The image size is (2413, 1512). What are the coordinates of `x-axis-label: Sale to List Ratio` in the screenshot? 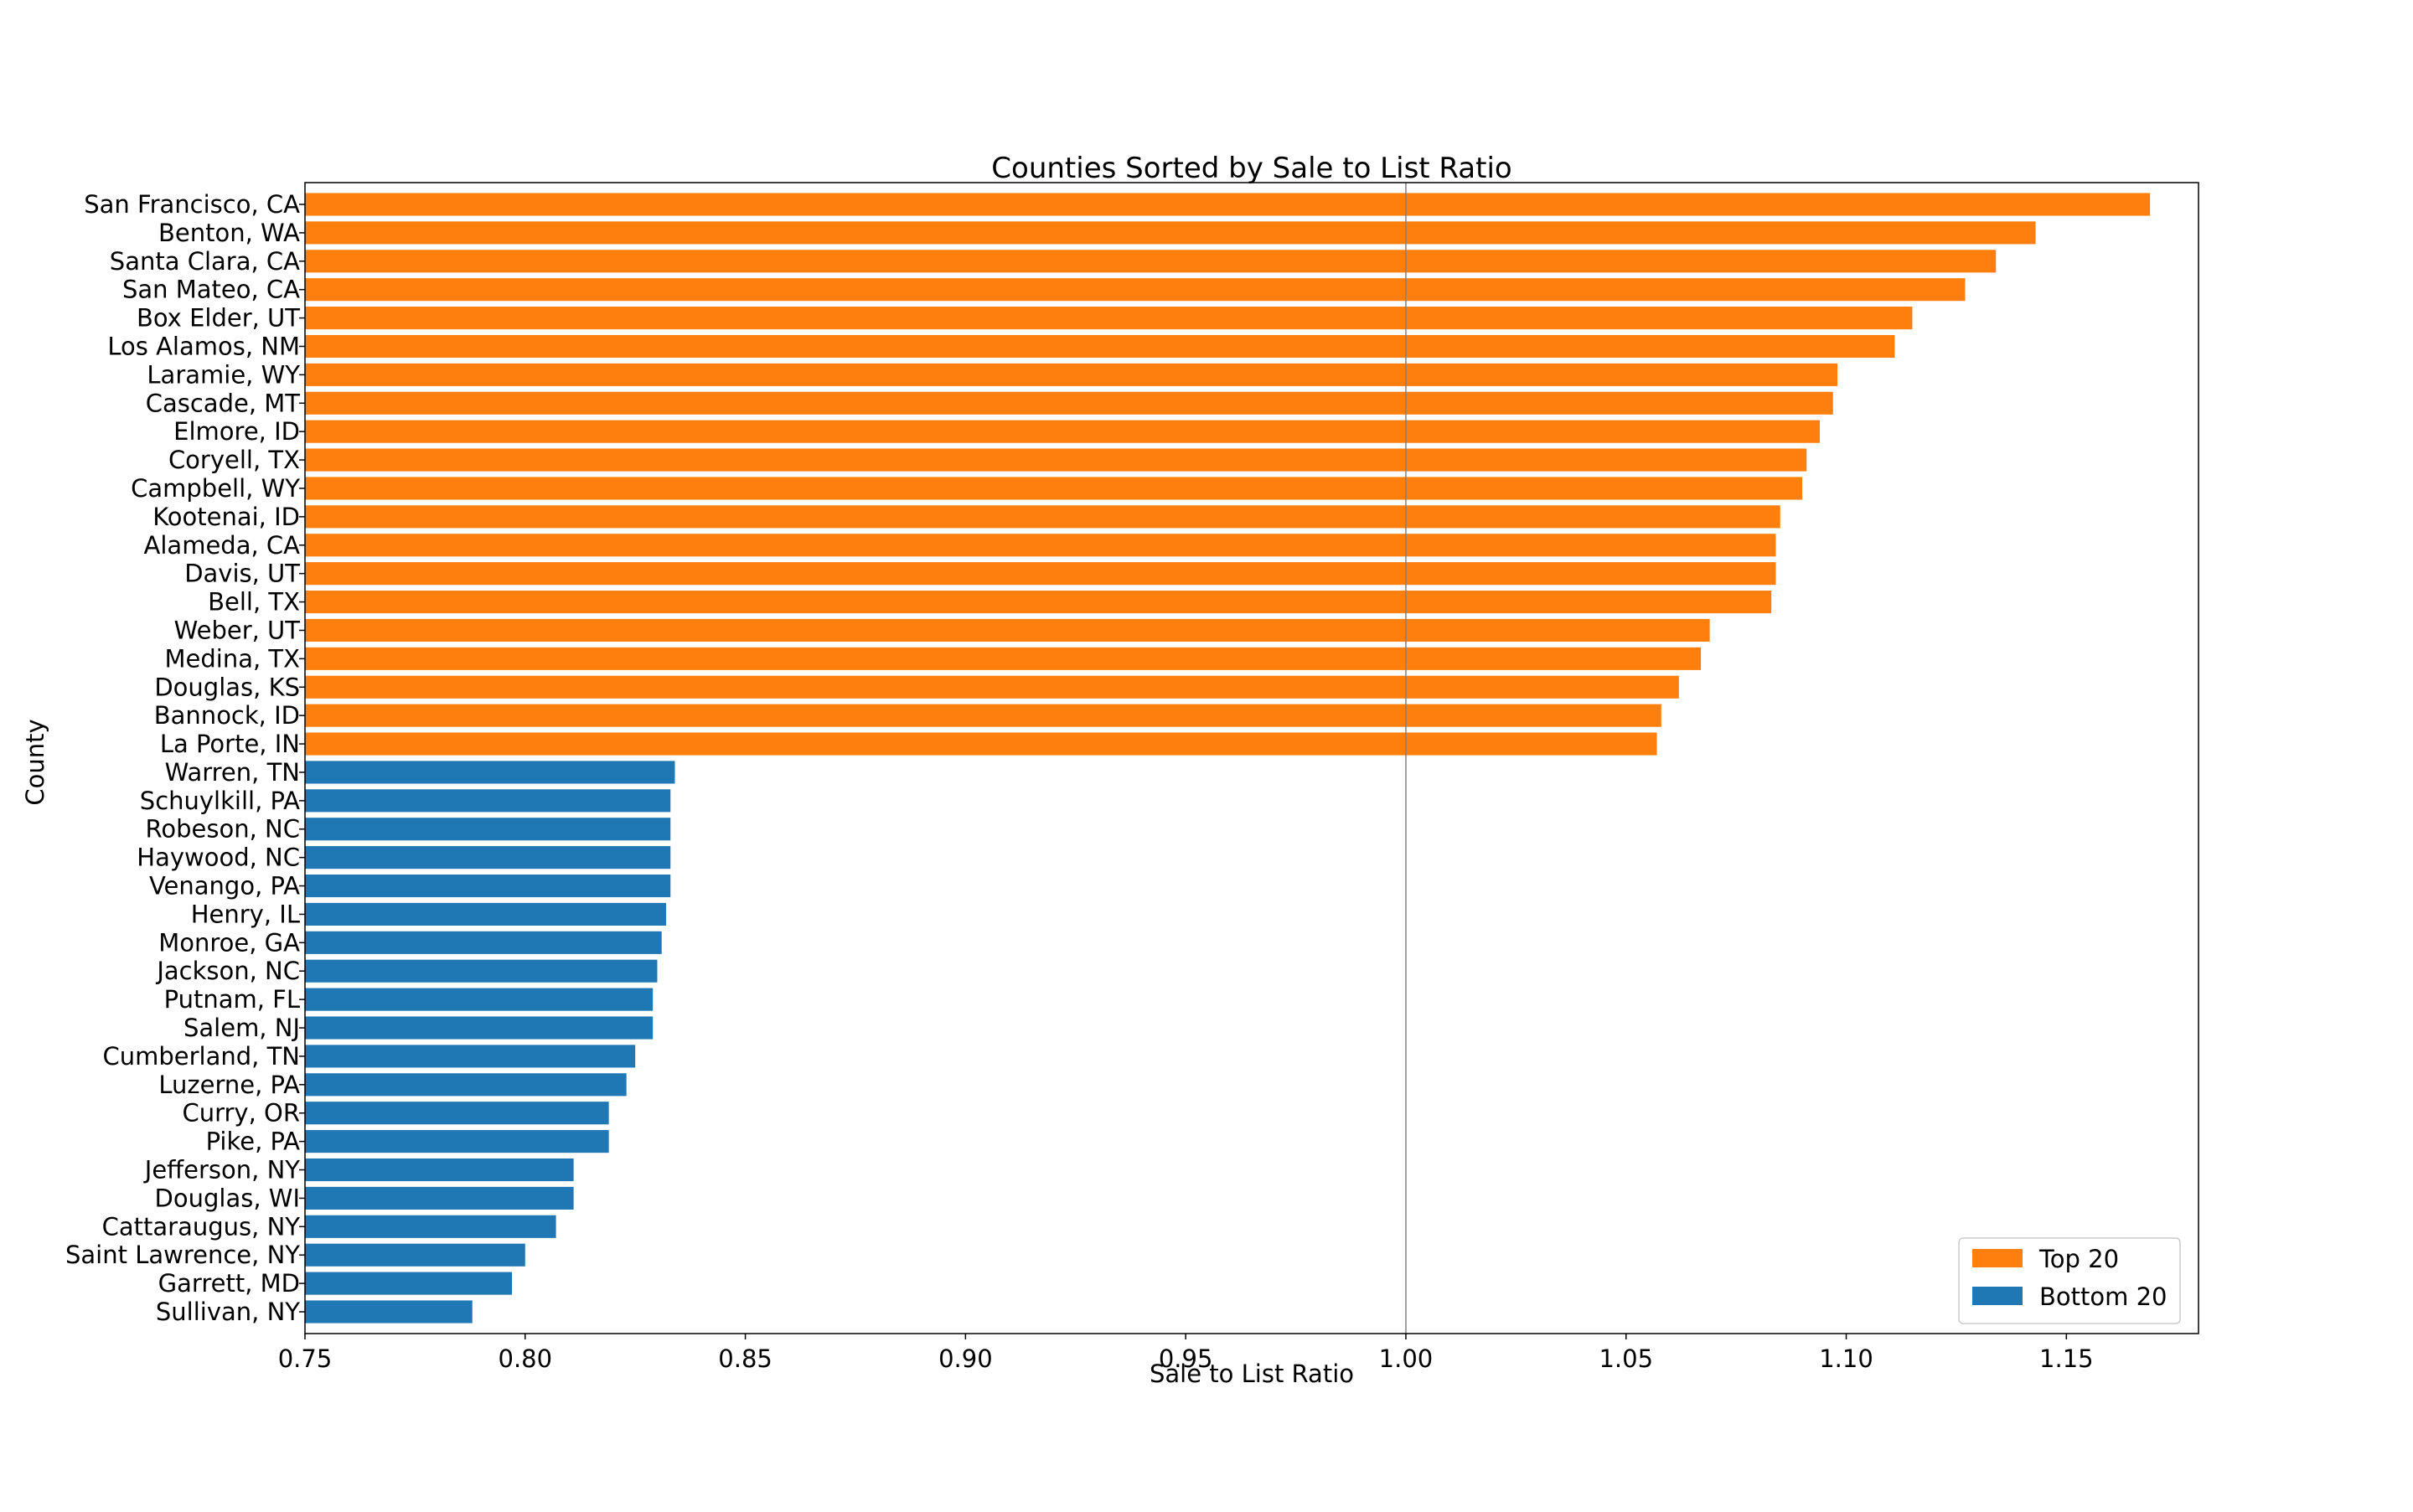 It's located at (1252, 1374).